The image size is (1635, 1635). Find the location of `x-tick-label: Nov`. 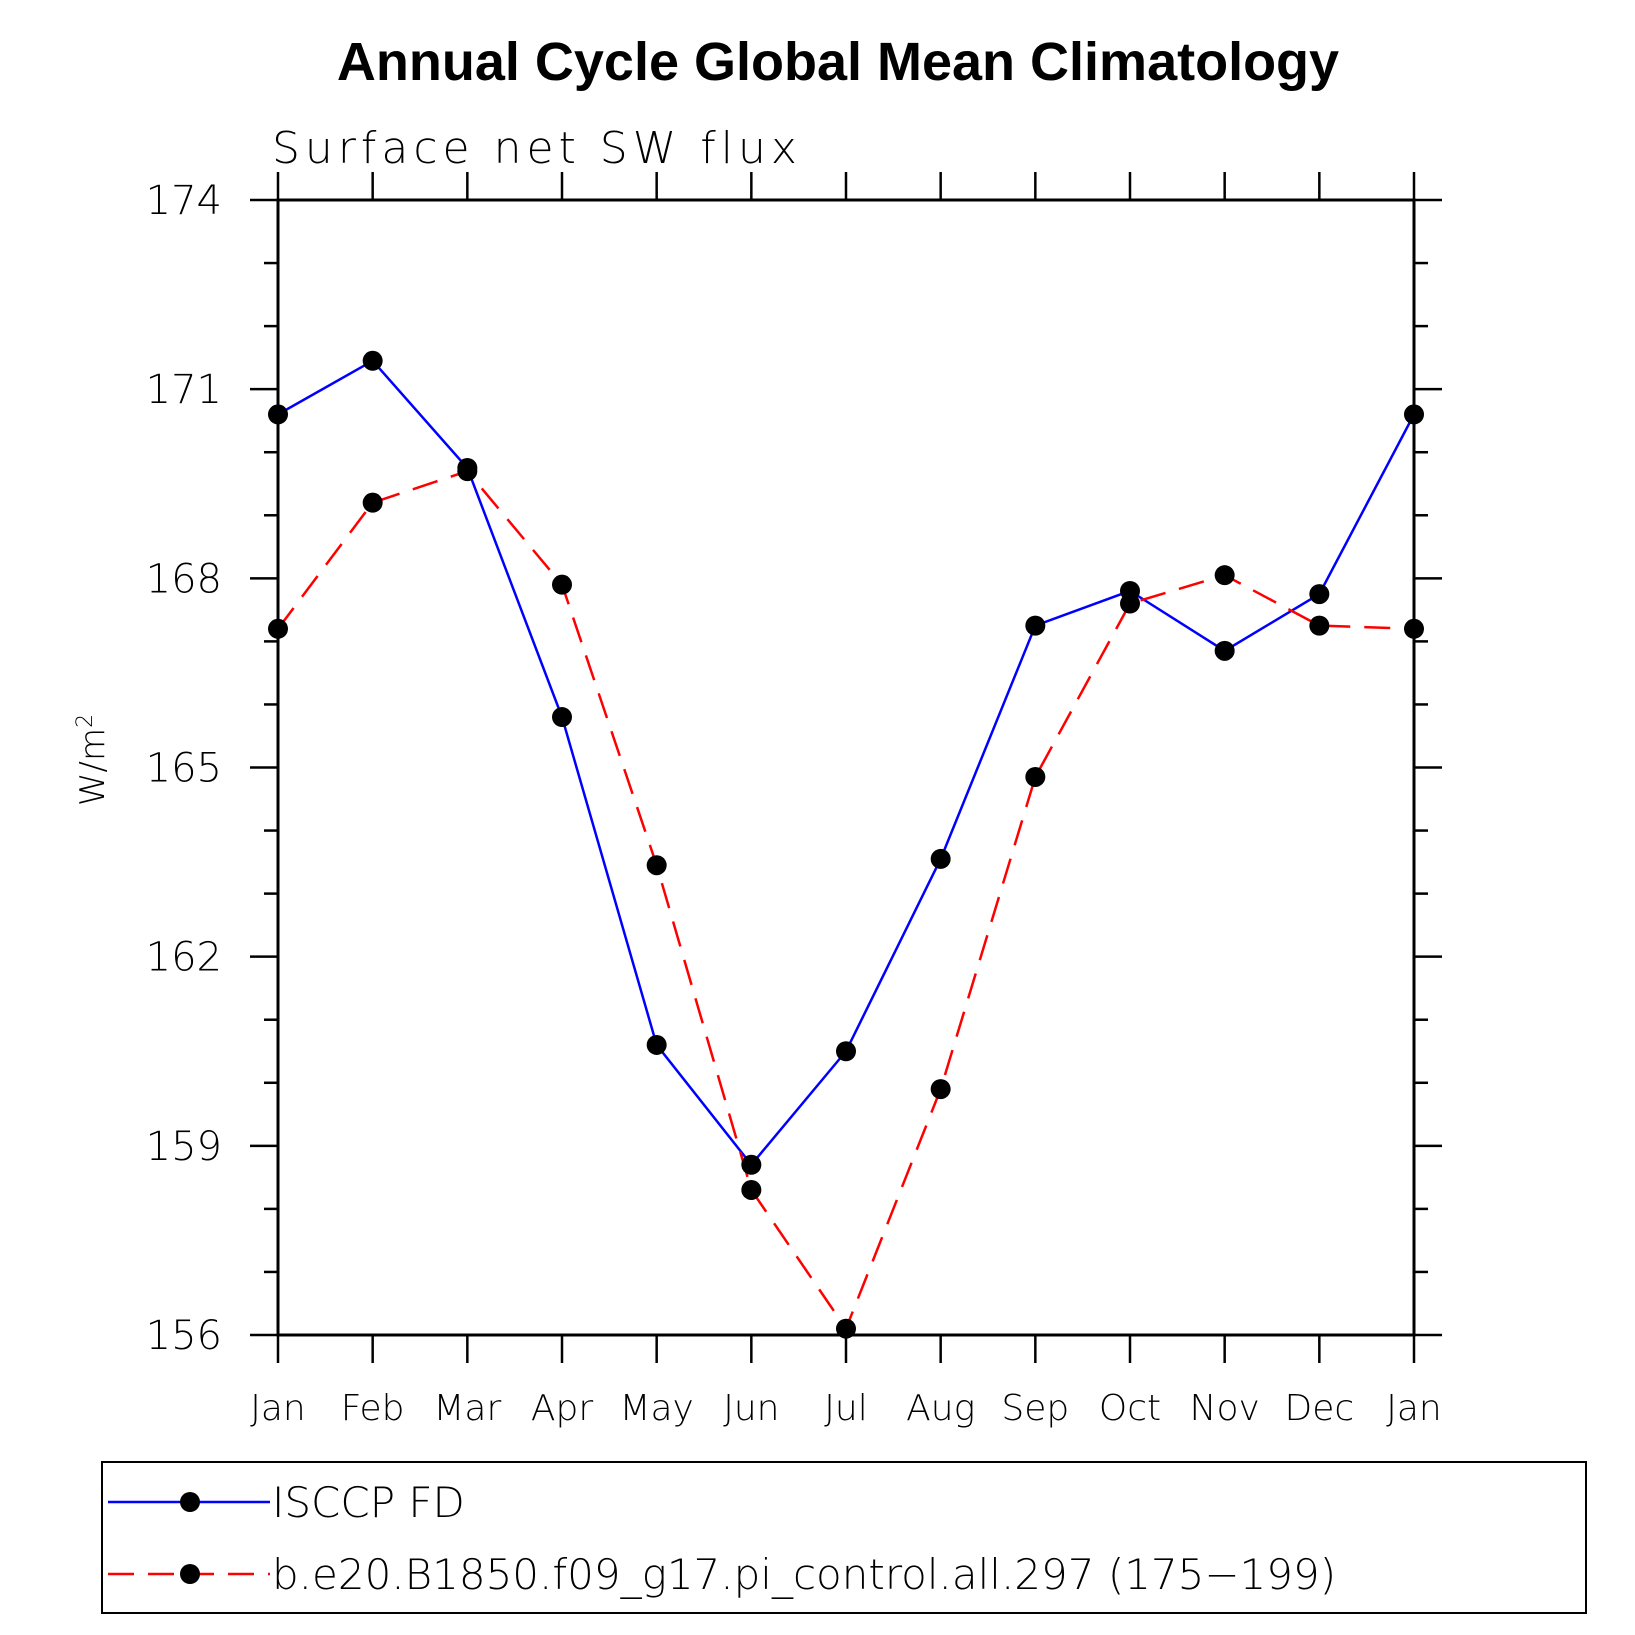

x-tick-label: Nov is located at coordinates (1225, 1408).